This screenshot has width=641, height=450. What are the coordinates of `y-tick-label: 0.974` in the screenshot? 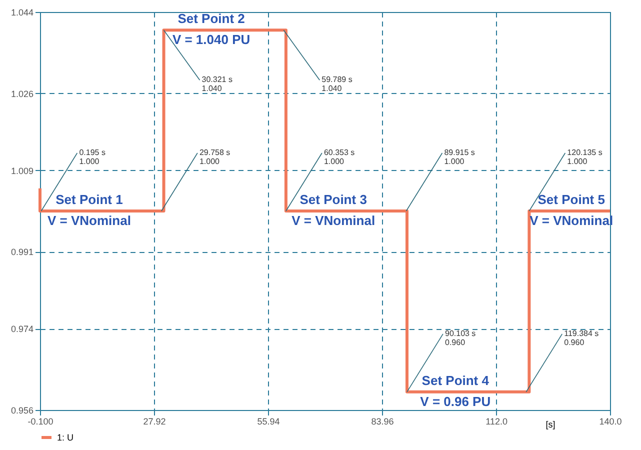 It's located at (22, 329).